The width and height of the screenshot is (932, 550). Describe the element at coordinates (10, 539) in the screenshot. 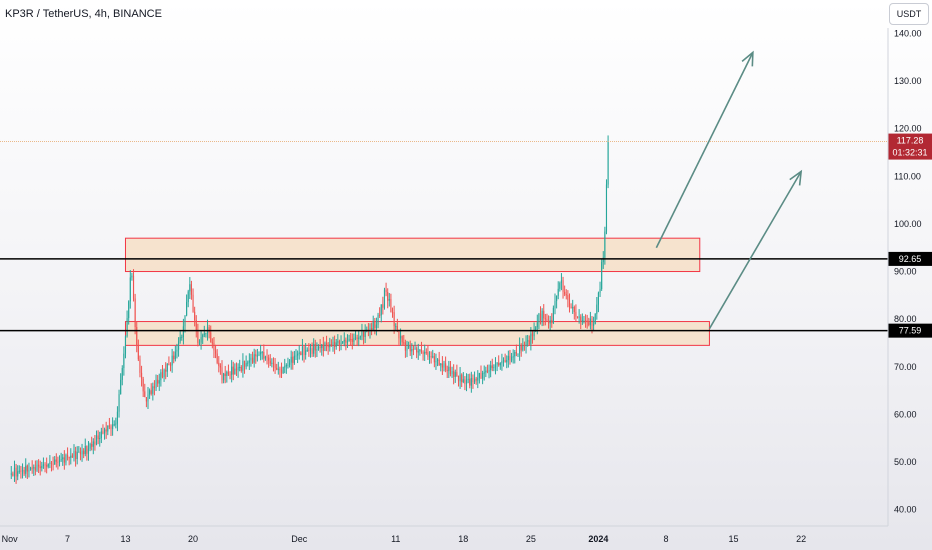

I see `time-tick-label: Nov` at that location.